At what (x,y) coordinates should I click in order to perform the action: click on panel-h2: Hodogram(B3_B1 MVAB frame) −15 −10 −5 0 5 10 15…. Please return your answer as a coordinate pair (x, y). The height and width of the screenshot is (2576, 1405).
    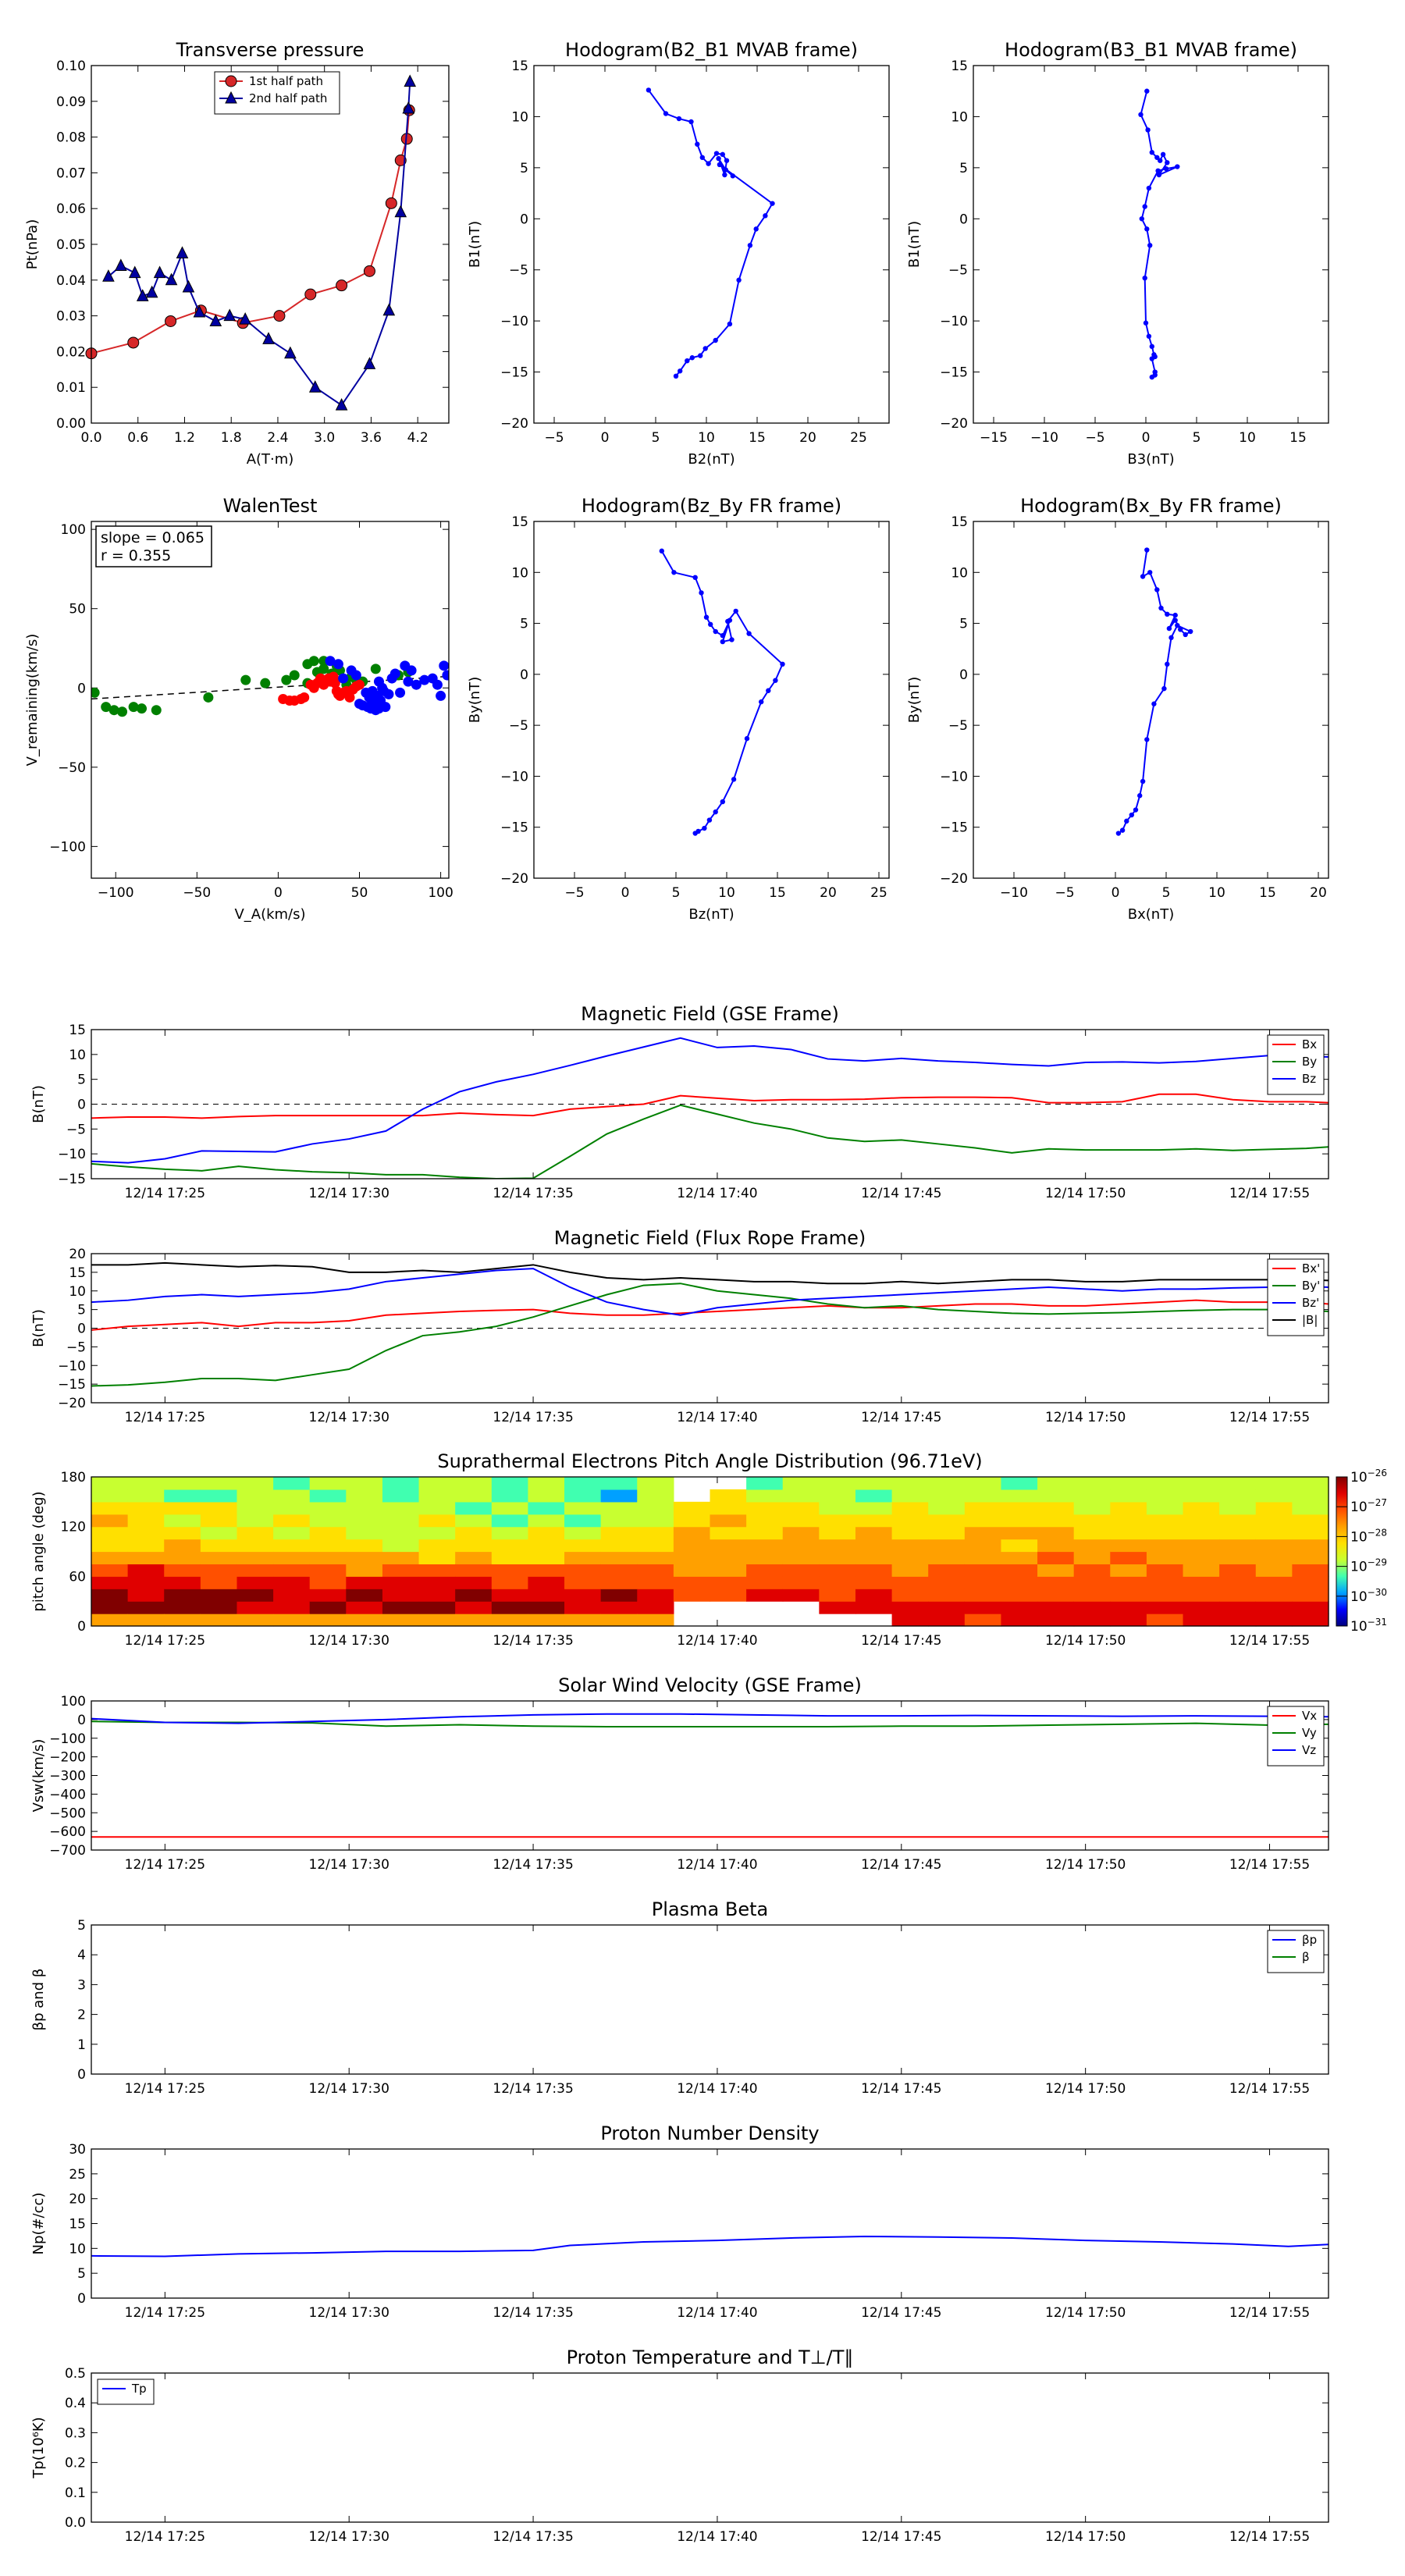
    Looking at the image, I should click on (1117, 253).